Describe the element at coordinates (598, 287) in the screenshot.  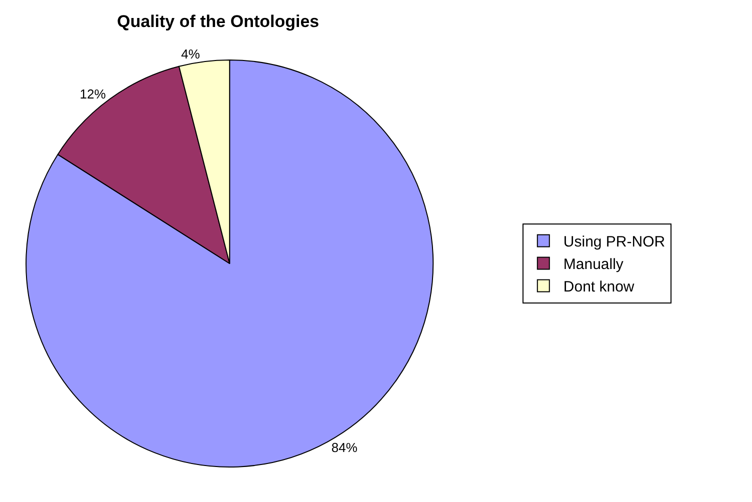
I see `legend-label: Dont know` at that location.